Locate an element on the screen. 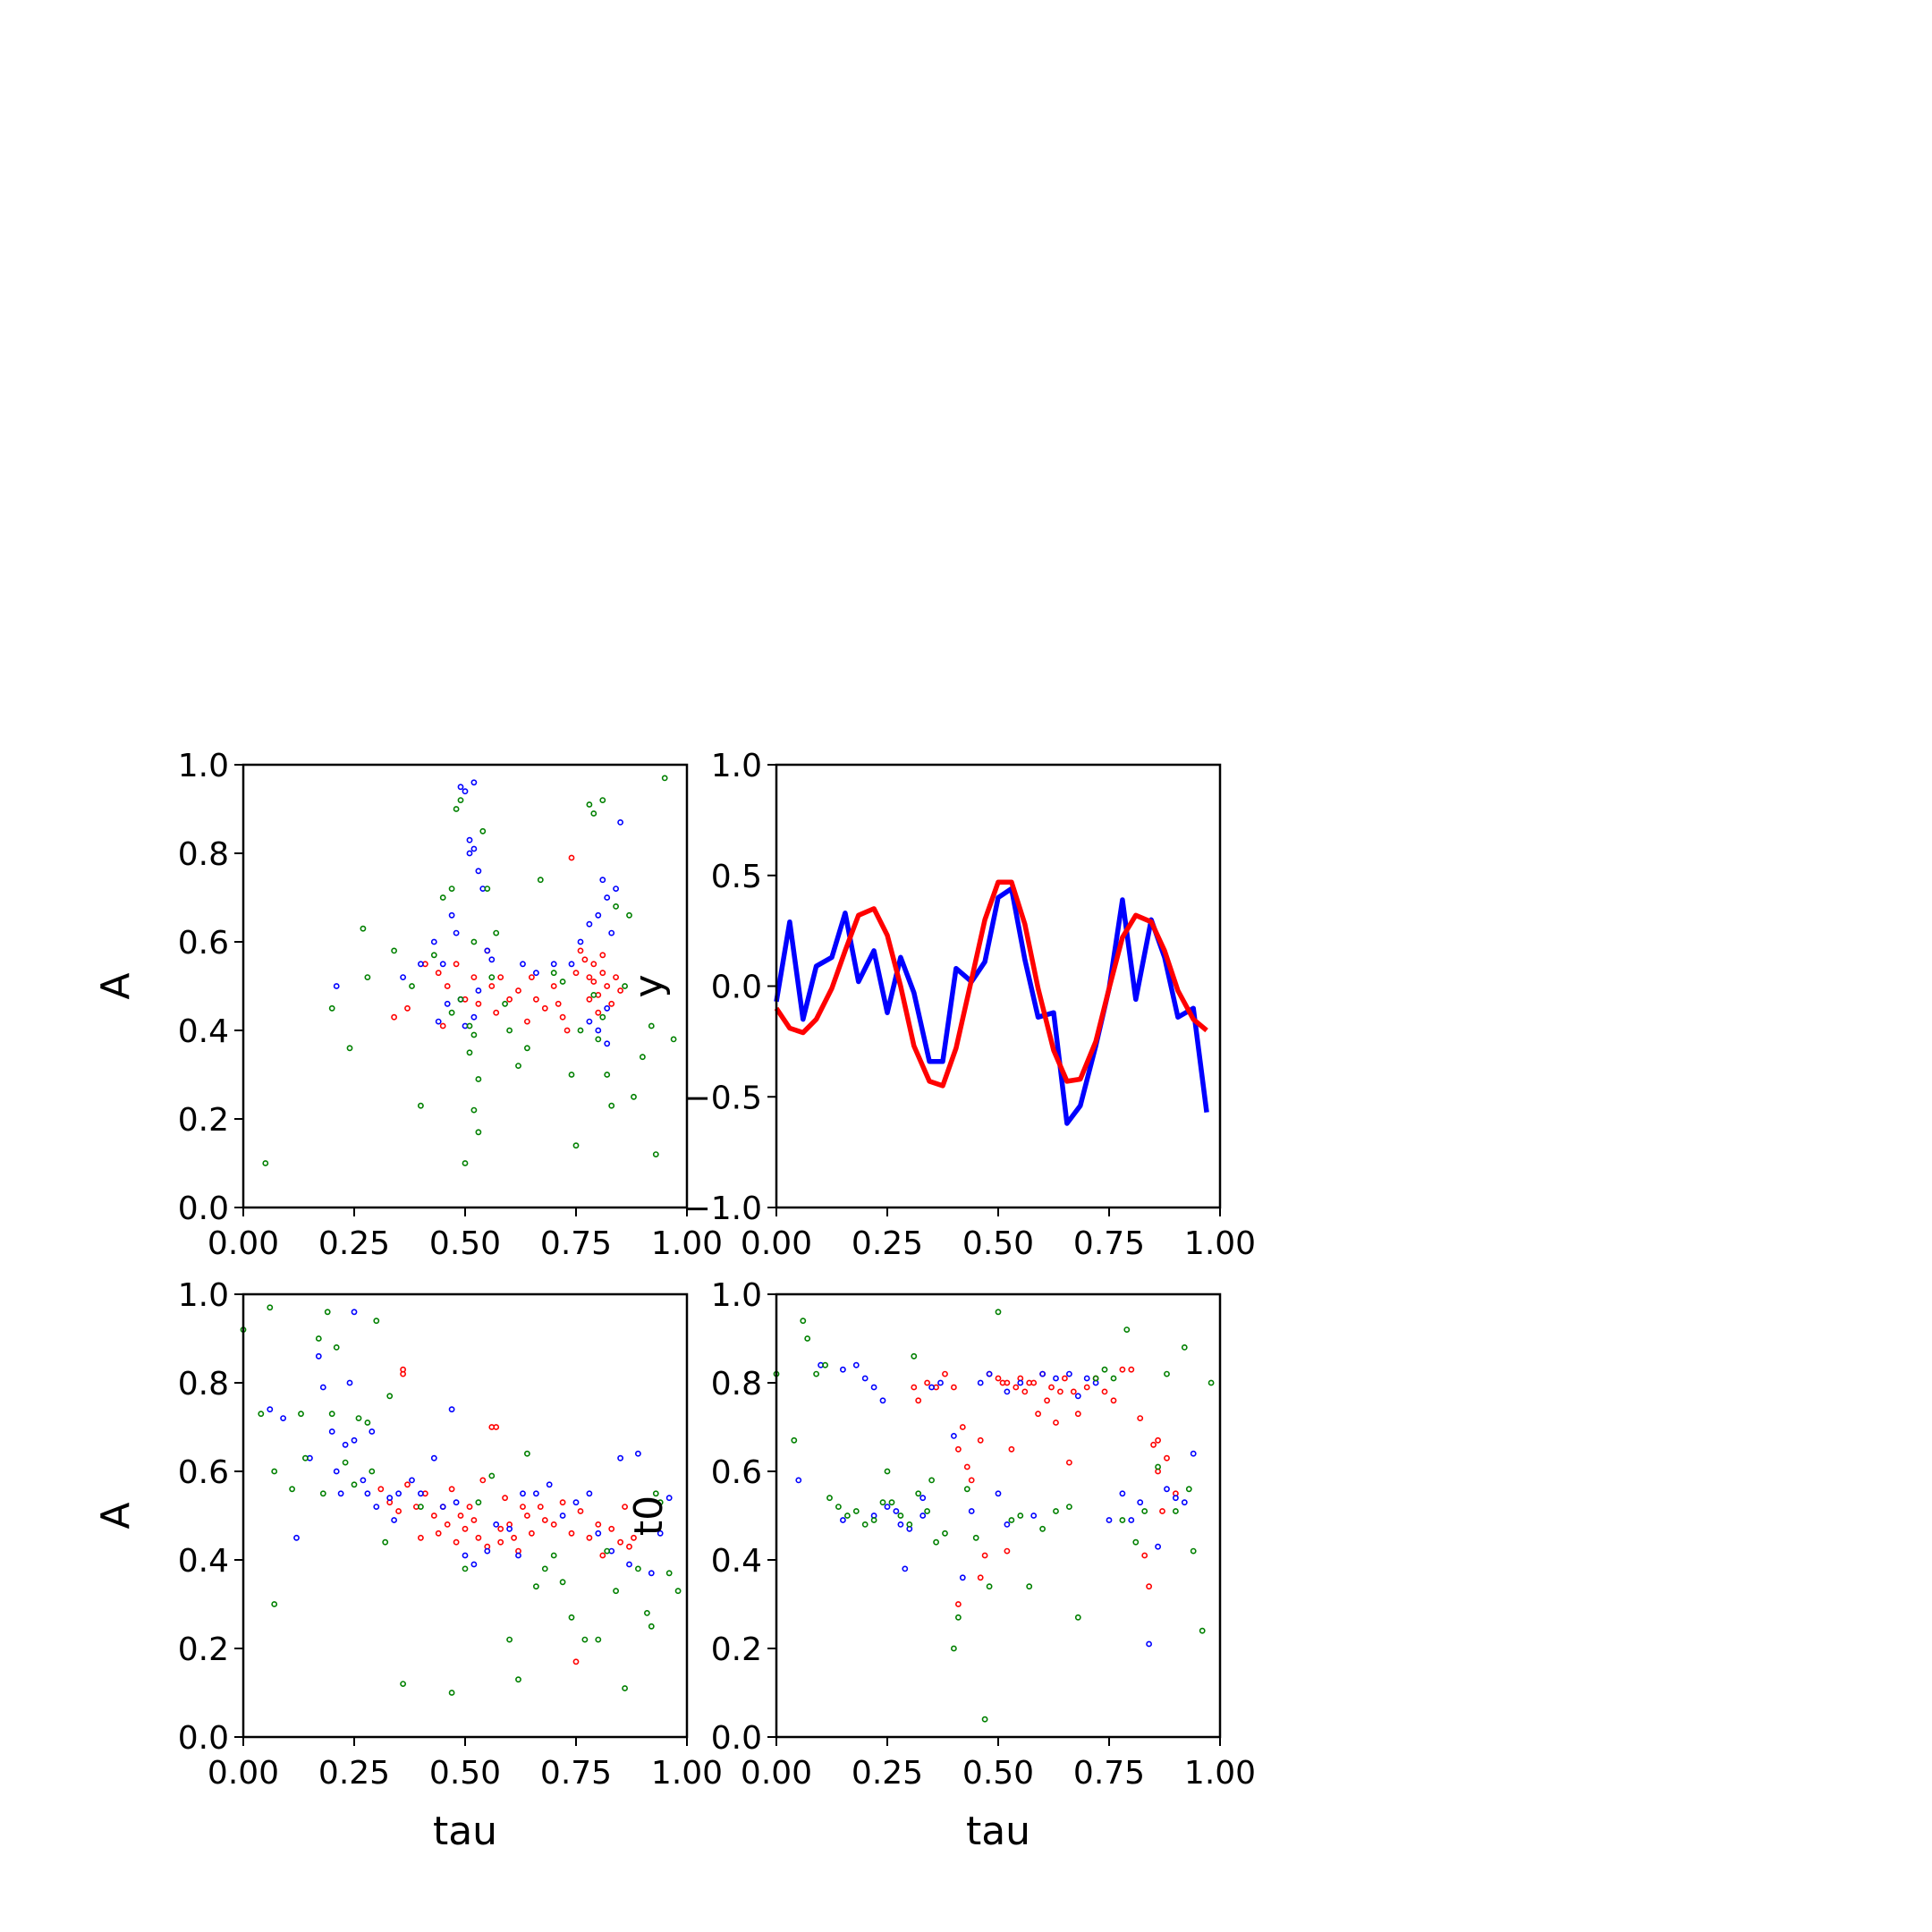 Image resolution: width=1932 pixels, height=1932 pixels. x-tick-label: 0.25 is located at coordinates (354, 1243).